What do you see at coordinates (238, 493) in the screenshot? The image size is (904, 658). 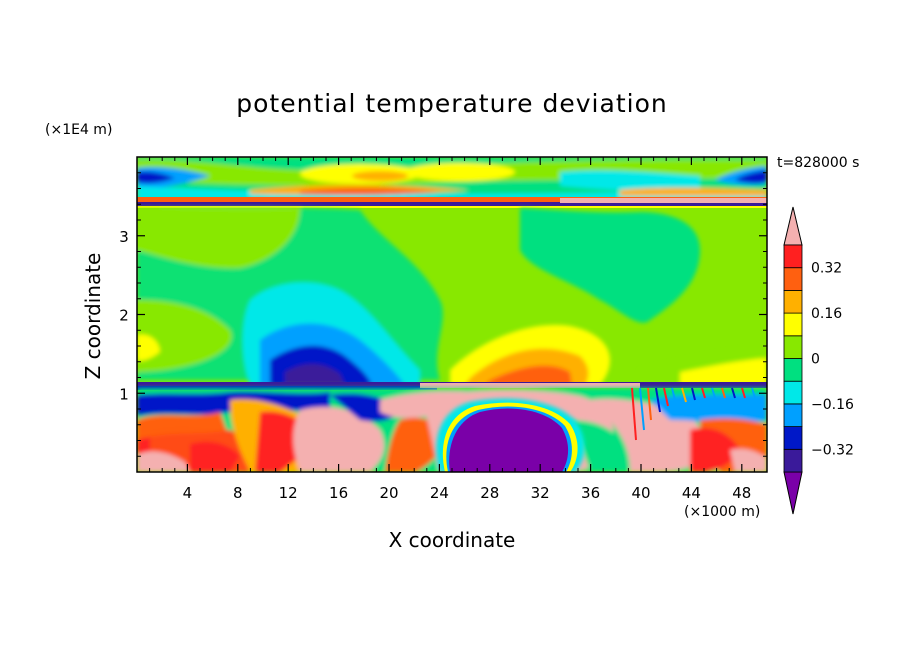 I see `x-tick-label: 8` at bounding box center [238, 493].